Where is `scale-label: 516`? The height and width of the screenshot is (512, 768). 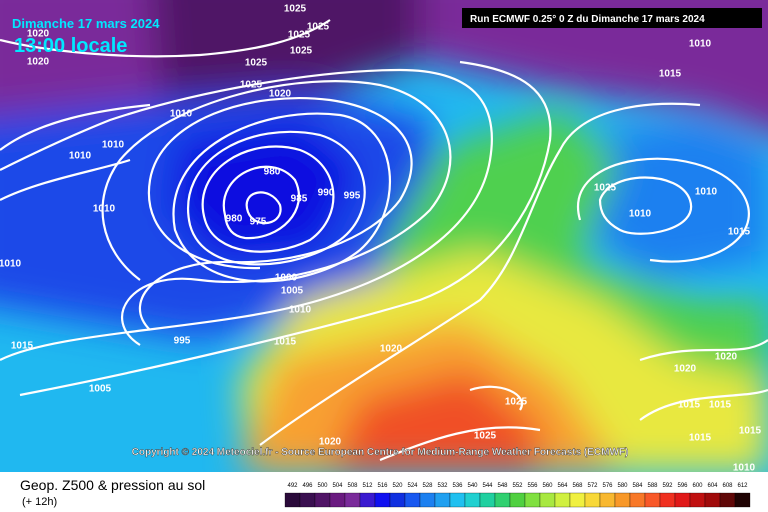
scale-label: 516 is located at coordinates (382, 486).